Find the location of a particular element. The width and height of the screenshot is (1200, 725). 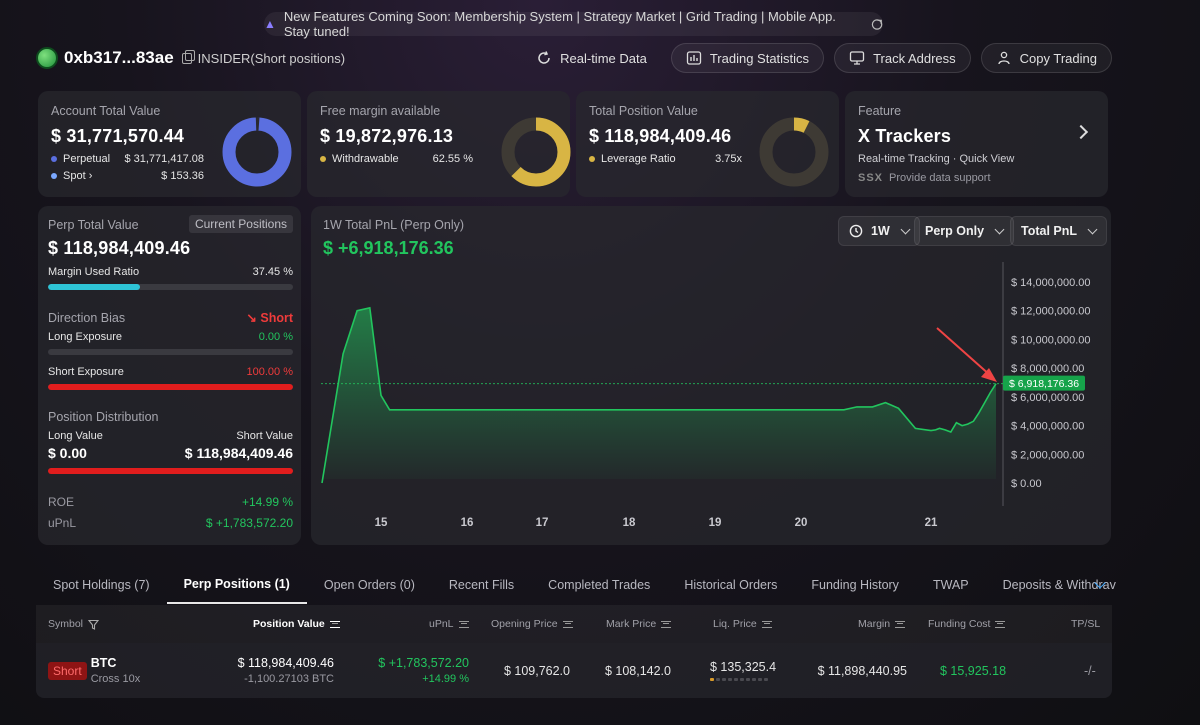

tab-item: Completed Trades is located at coordinates (599, 585).